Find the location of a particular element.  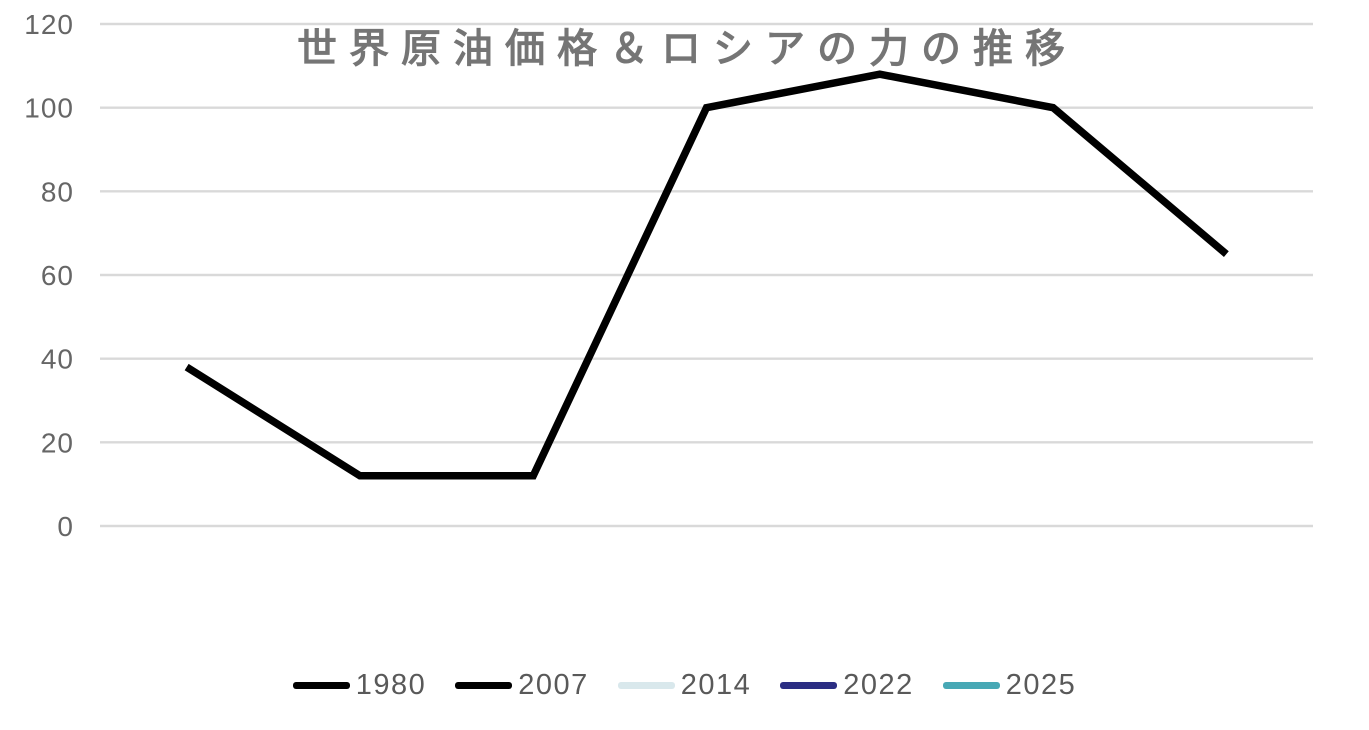

y-axis-tick-label: 100 is located at coordinates (49, 108).